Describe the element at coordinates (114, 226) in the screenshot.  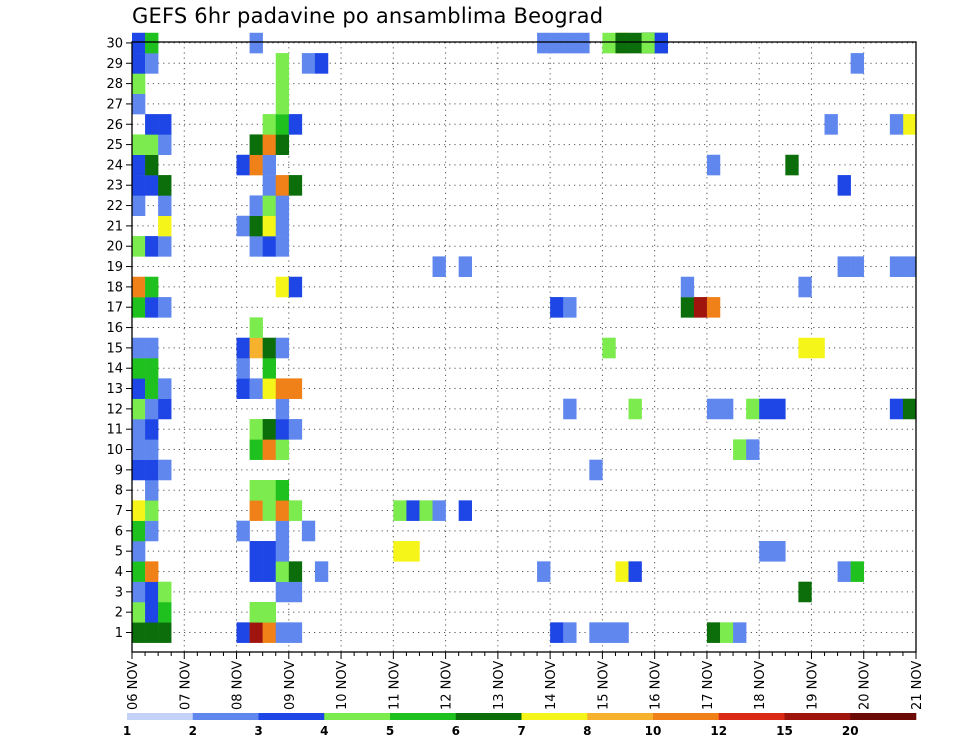
I see `y-tick-label: 21` at that location.